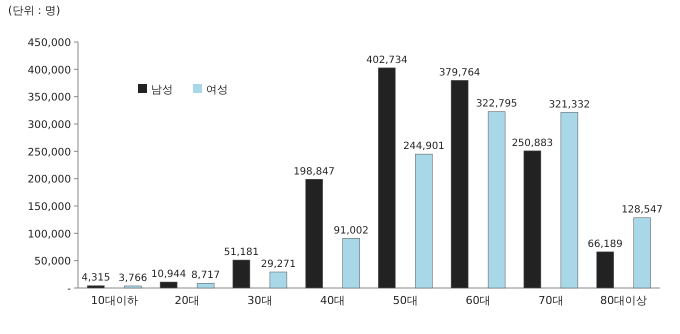  What do you see at coordinates (133, 278) in the screenshot?
I see `data-label: 3,766` at bounding box center [133, 278].